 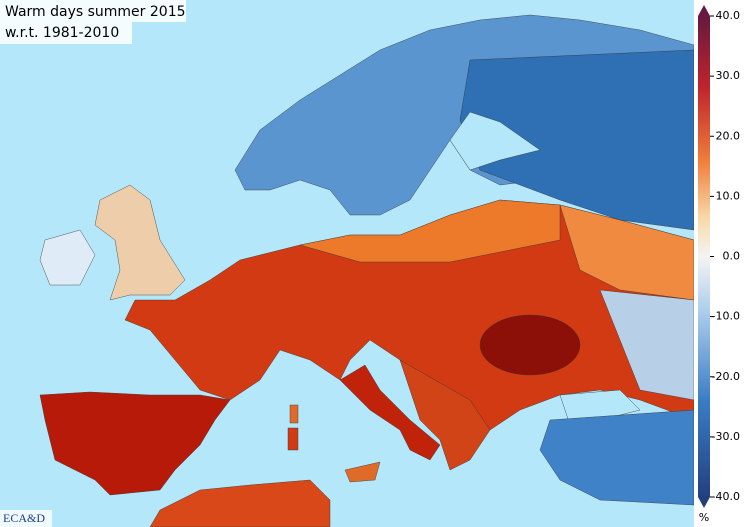 I want to click on colorbar-min-arrow, so click(x=704, y=502).